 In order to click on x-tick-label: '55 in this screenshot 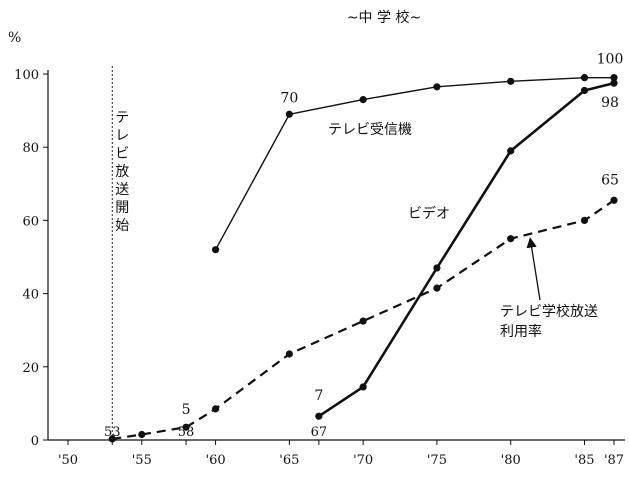, I will do `click(142, 460)`.